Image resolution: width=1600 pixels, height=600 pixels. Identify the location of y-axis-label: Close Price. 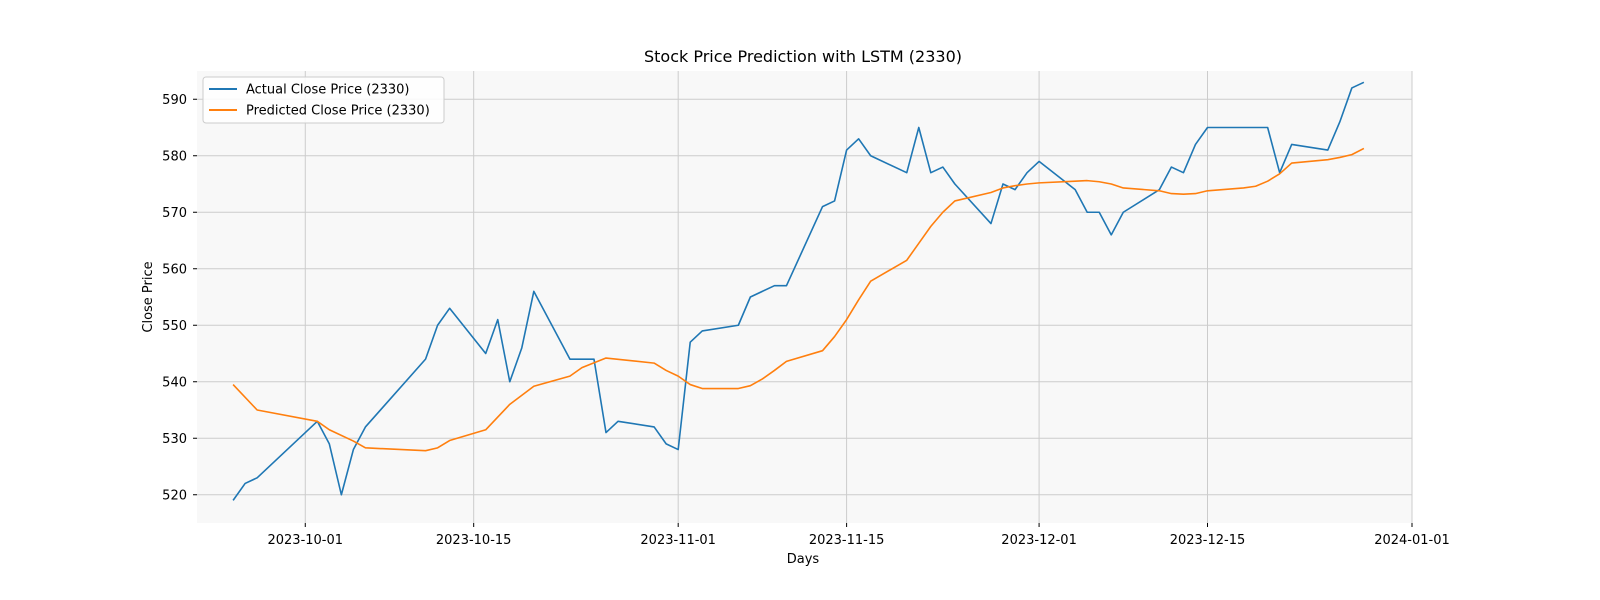
(148, 296).